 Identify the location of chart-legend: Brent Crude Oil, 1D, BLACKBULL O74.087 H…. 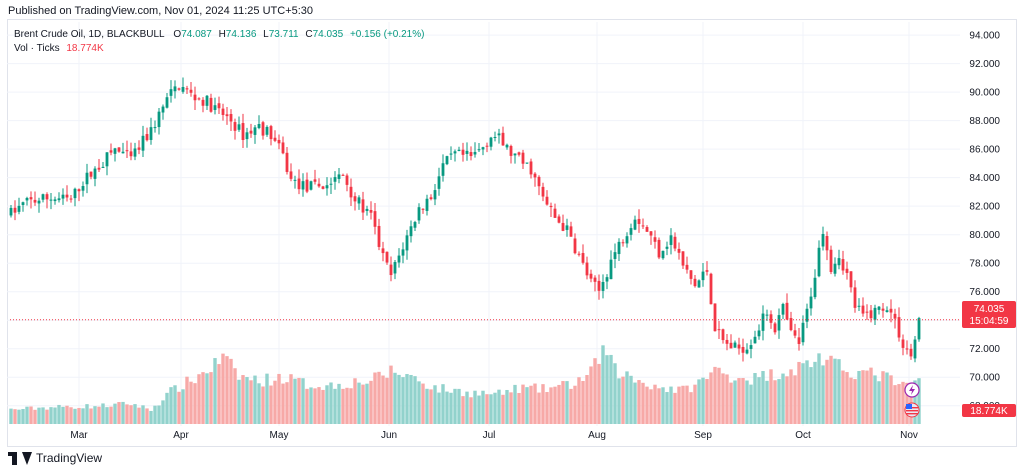
(219, 42).